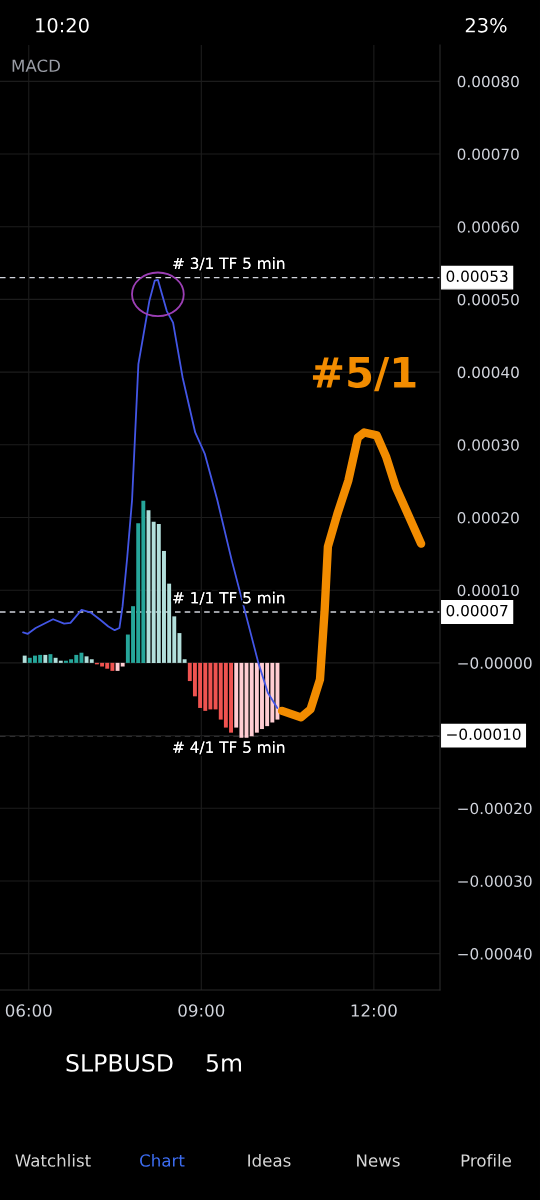  I want to click on y-tick-label: 0.00040, so click(488, 372).